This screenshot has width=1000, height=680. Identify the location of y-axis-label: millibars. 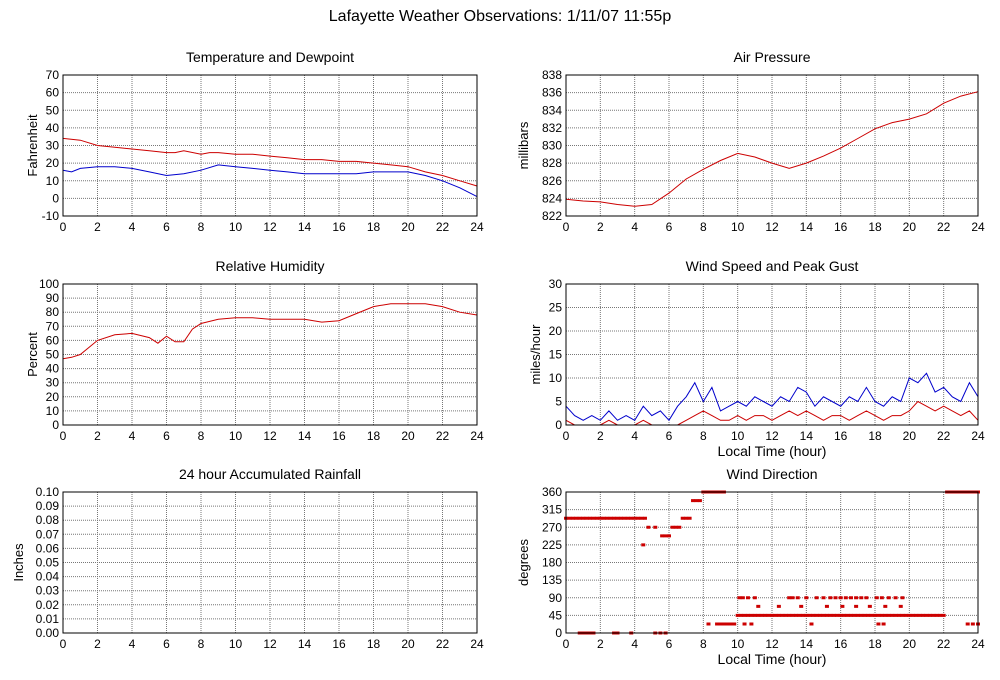
(523, 145).